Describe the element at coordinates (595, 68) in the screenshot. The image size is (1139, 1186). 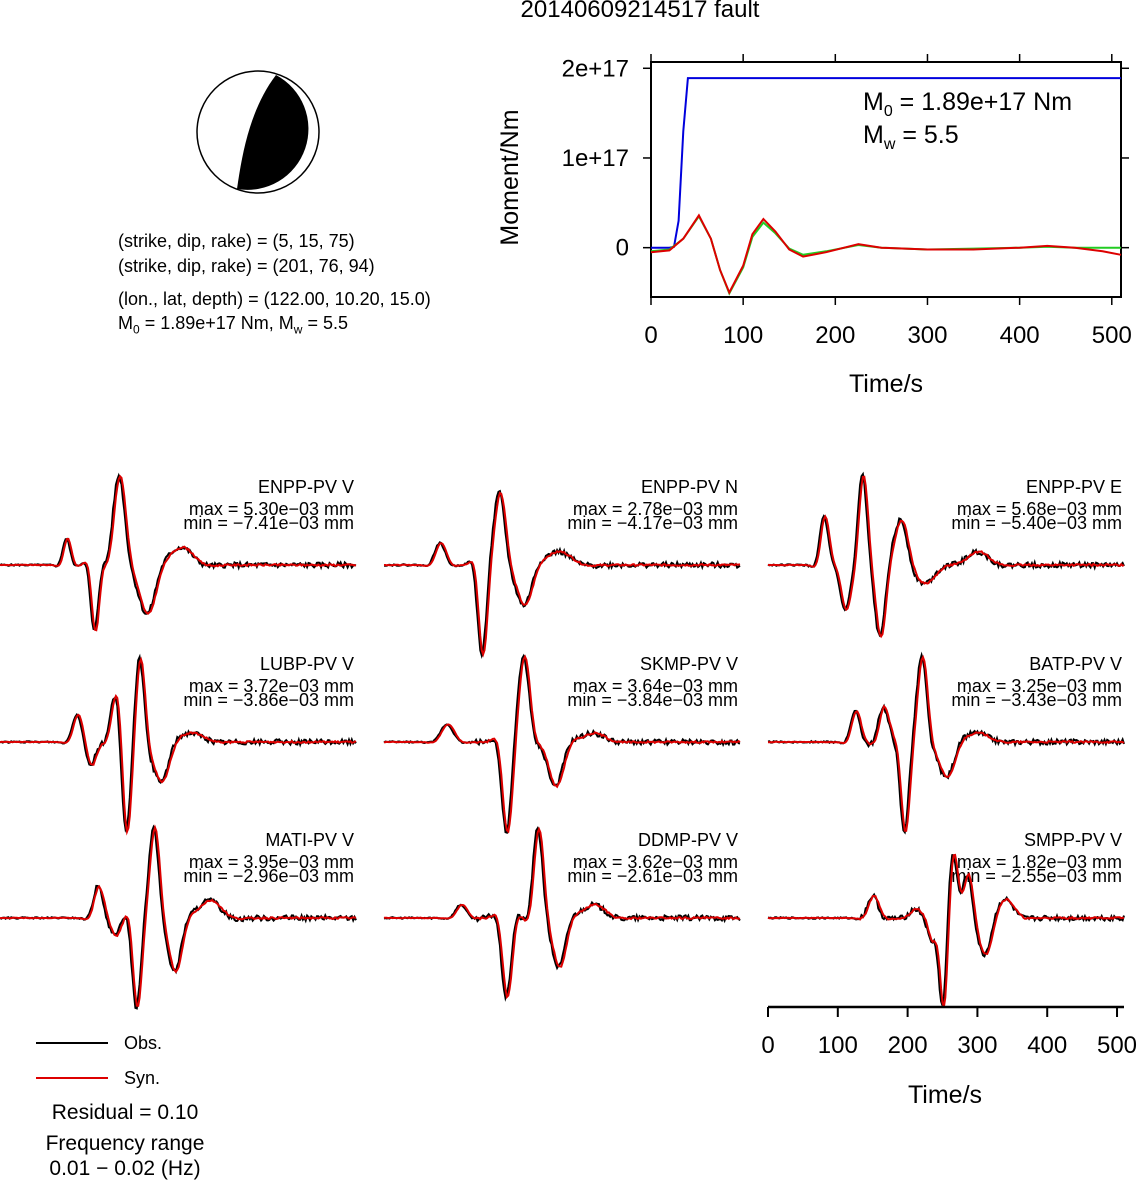
I see `y-tick-label: 2e+17` at that location.